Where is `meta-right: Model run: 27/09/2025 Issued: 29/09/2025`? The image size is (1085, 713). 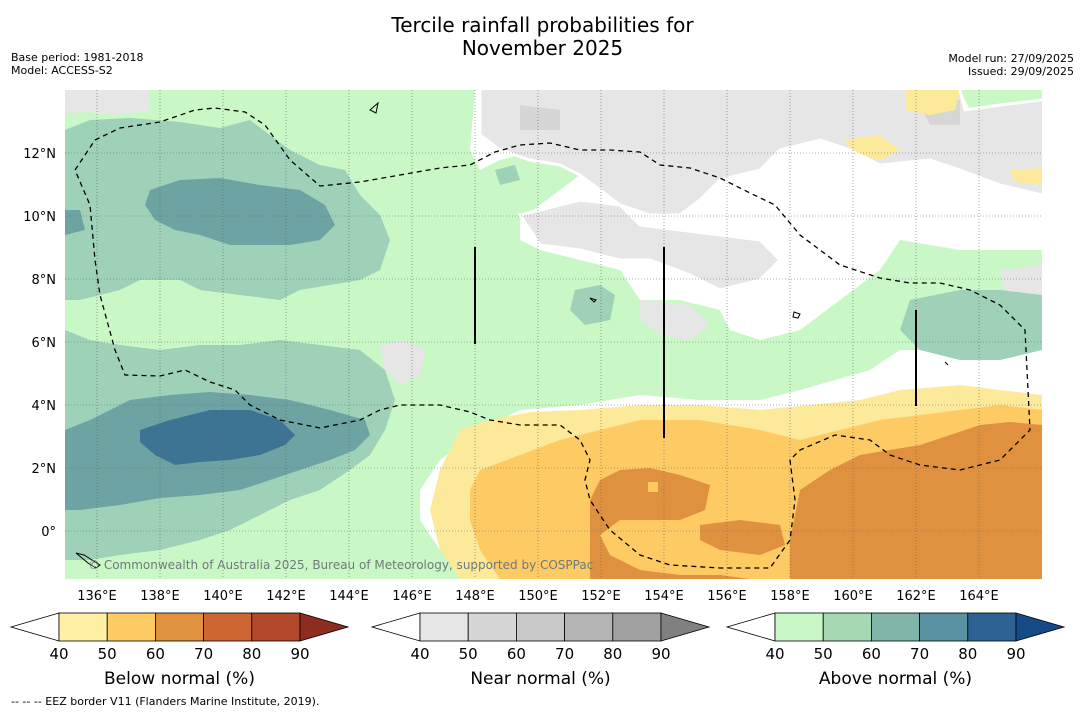 meta-right: Model run: 27/09/2025 Issued: 29/09/2025 is located at coordinates (1011, 65).